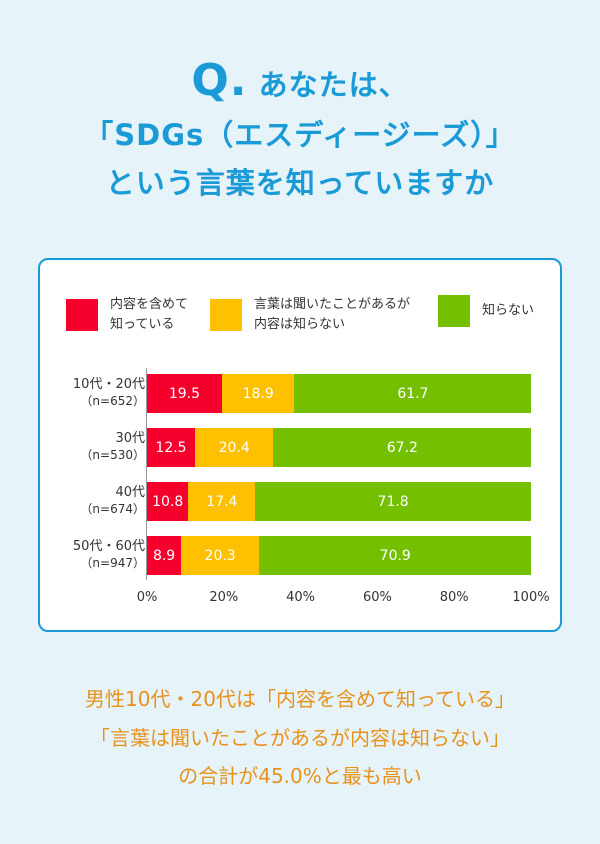  What do you see at coordinates (112, 446) in the screenshot?
I see `category-label: 30代 （n=530）` at bounding box center [112, 446].